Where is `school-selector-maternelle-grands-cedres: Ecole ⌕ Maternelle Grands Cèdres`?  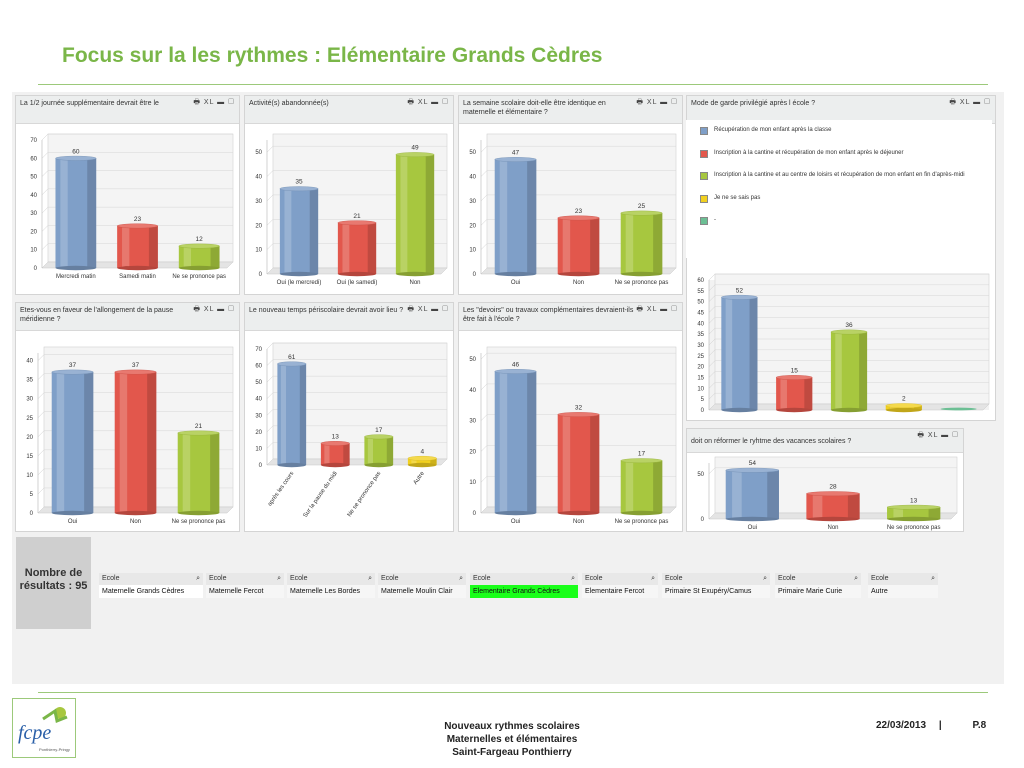
school-selector-maternelle-grands-cedres: Ecole ⌕ Maternelle Grands Cèdres is located at coordinates (151, 586).